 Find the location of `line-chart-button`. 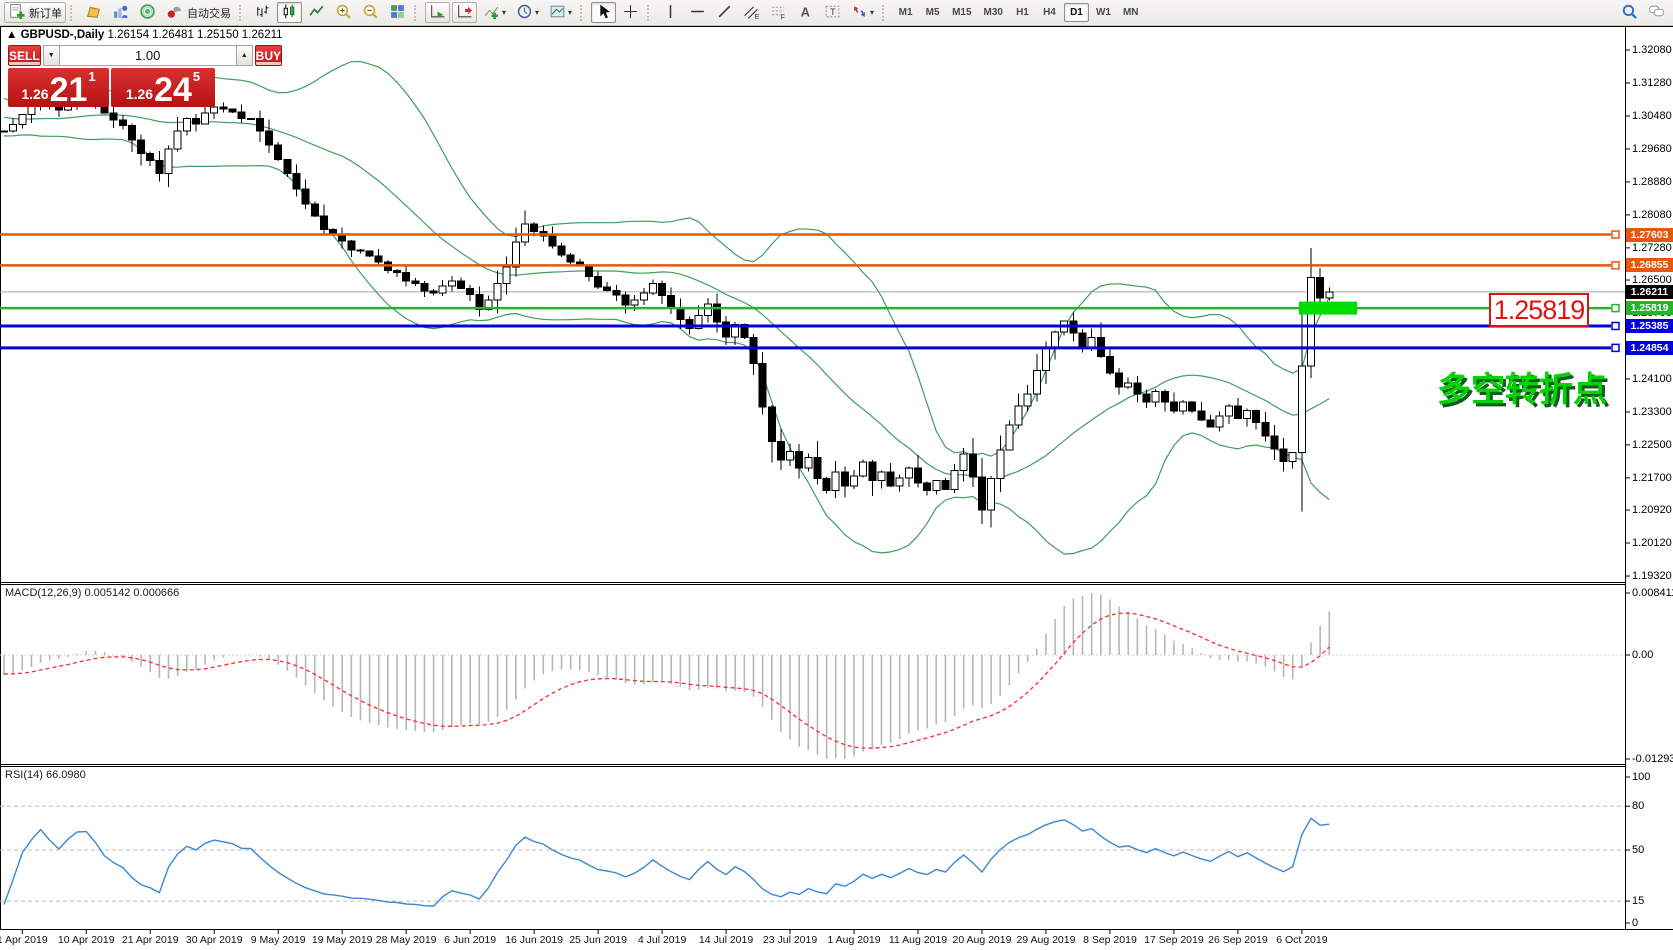

line-chart-button is located at coordinates (316, 12).